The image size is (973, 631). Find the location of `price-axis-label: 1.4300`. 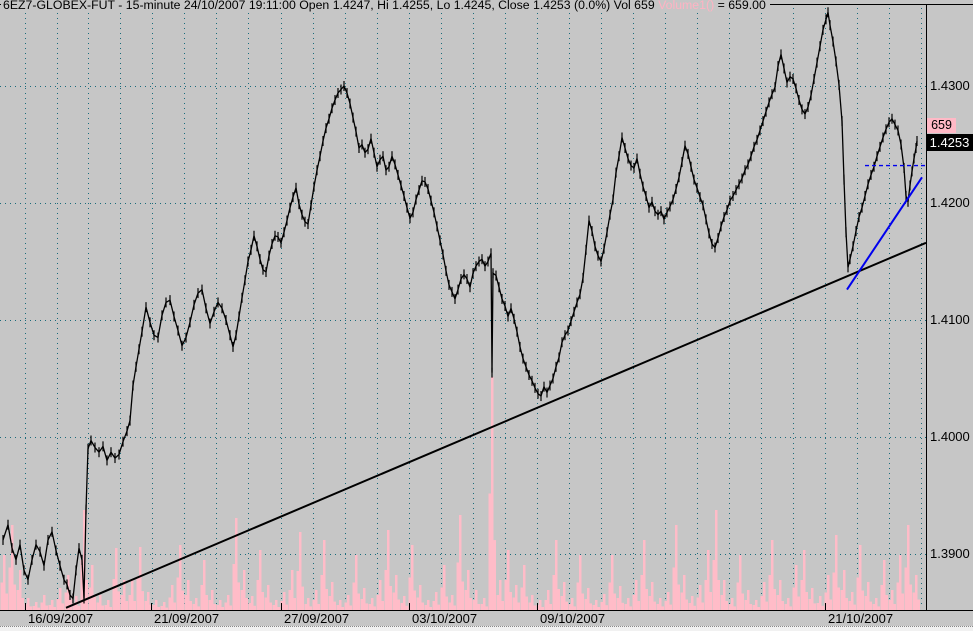

price-axis-label: 1.4300 is located at coordinates (950, 85).